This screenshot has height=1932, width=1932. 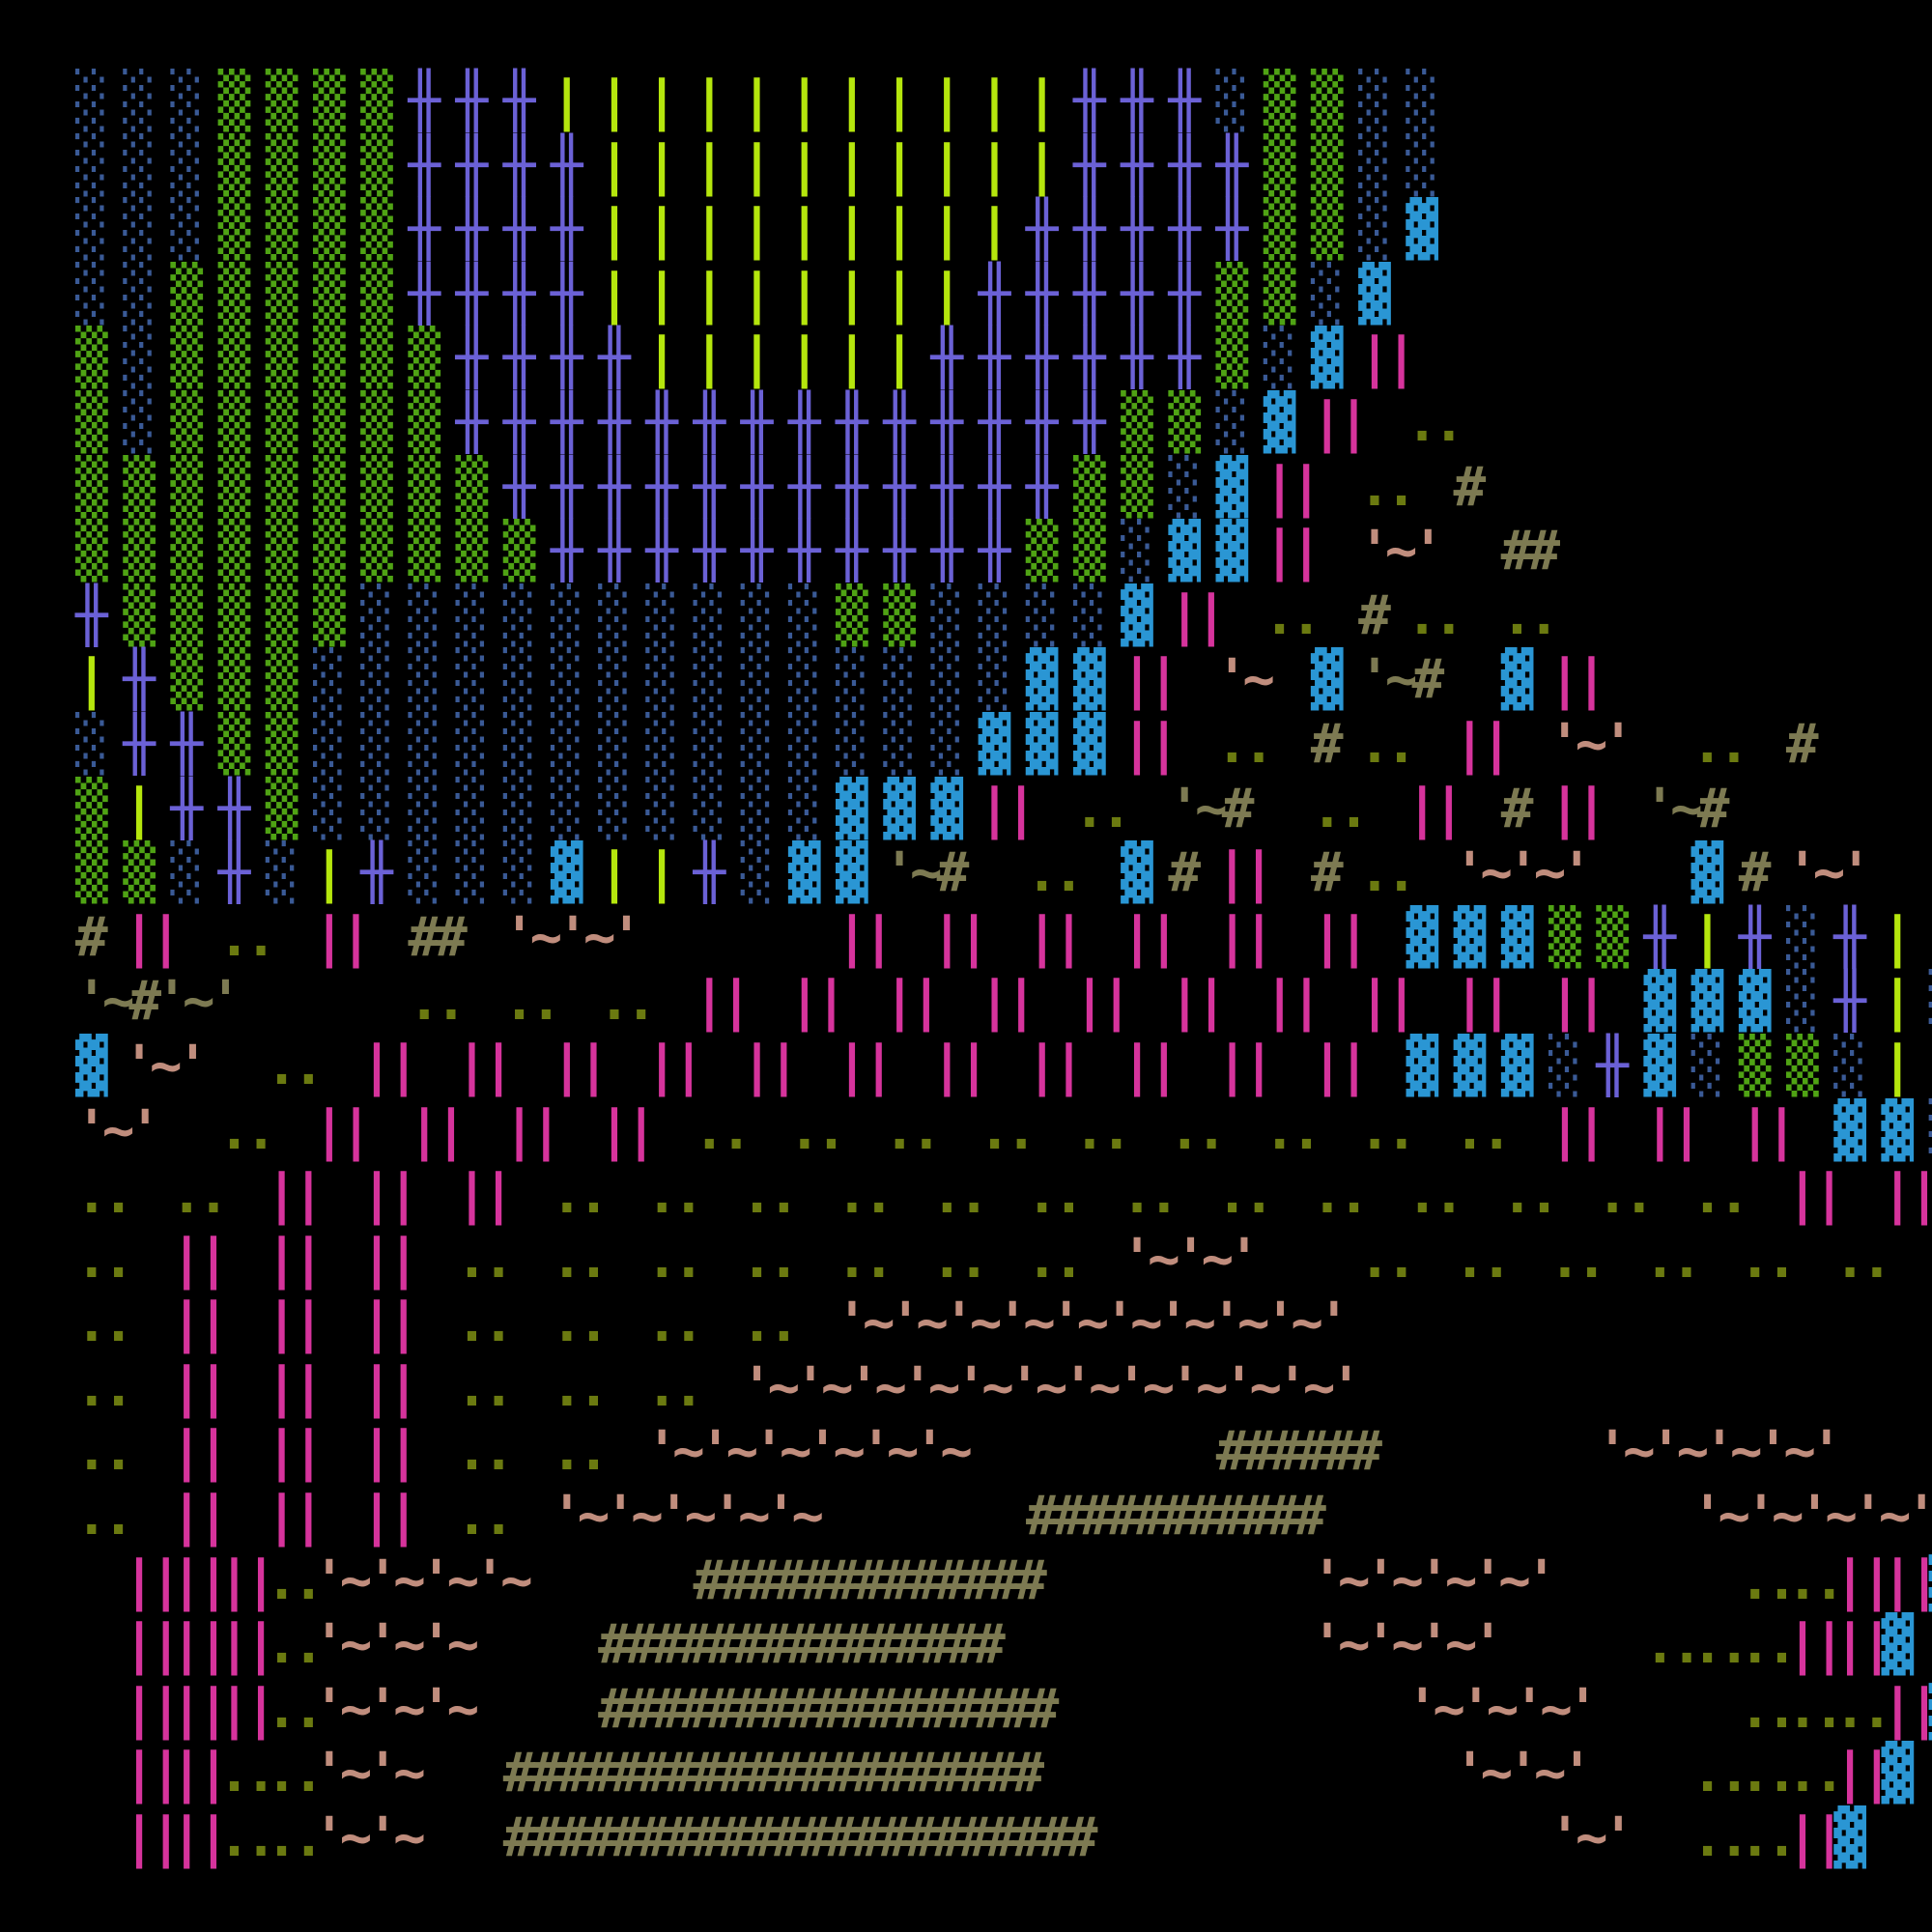 What do you see at coordinates (1003, 873) in the screenshot?
I see `ascii-art-row: ▒ ▒ ░ ╫ ░ | ╫ ░ ░ ░ ▓ | | ╫ ░ ▓ ▓ '~#.. ▓ # || #.. '~'~' ▓ # '~'` at bounding box center [1003, 873].